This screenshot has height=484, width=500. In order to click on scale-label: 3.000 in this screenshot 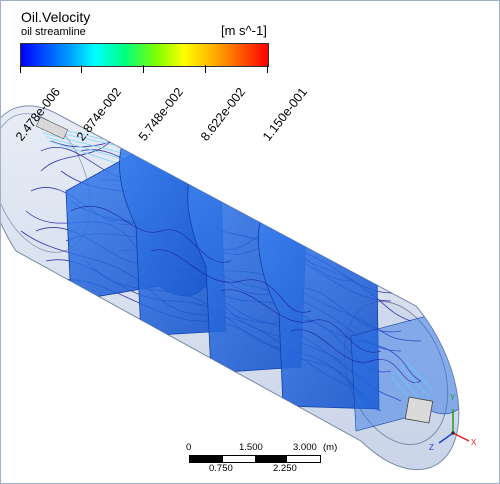, I will do `click(305, 447)`.